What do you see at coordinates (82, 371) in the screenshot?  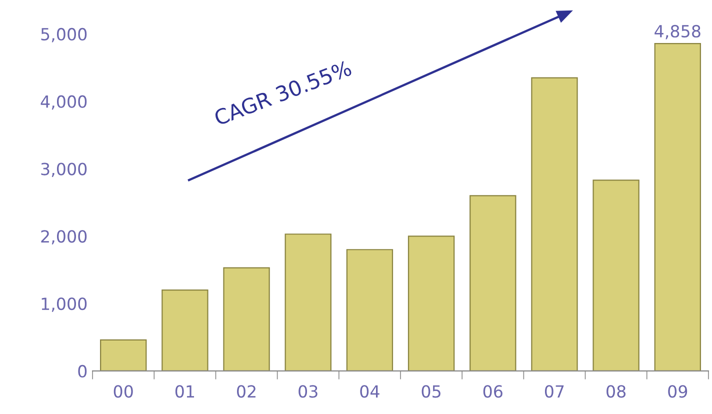 I see `y-tick-label: 0` at bounding box center [82, 371].